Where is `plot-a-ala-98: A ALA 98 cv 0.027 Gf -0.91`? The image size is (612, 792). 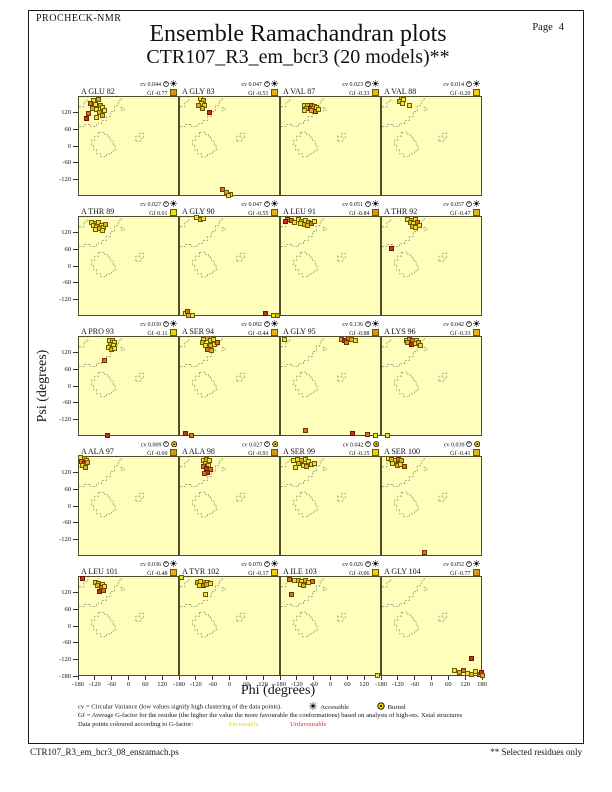
plot-a-ala-98: A ALA 98 cv 0.027 Gf -0.91 is located at coordinates (229, 498).